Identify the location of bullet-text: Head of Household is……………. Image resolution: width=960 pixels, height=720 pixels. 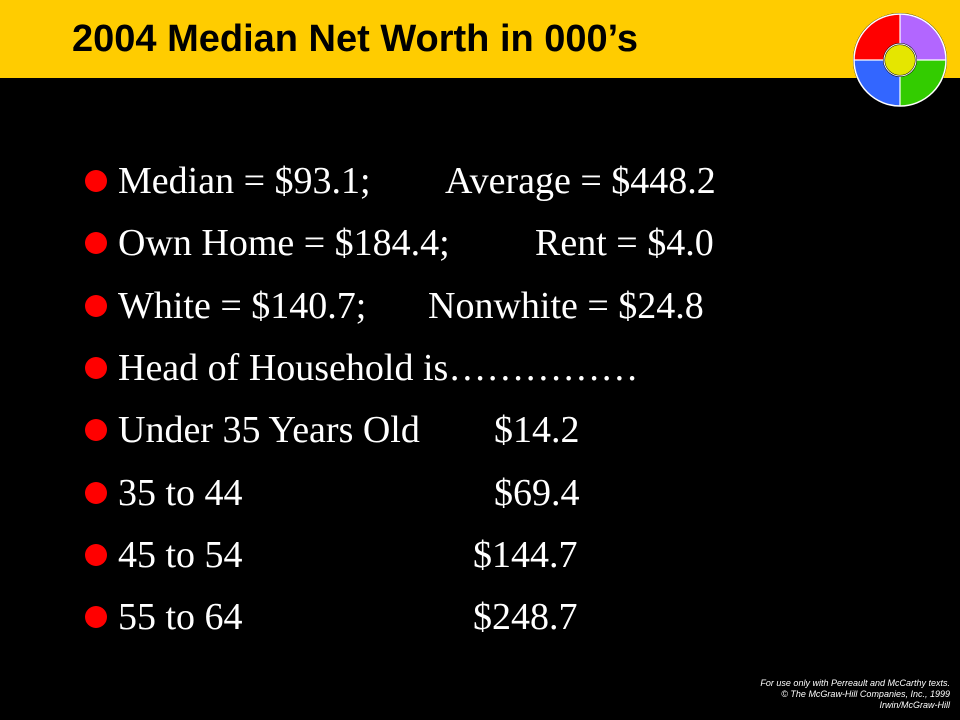
(378, 368).